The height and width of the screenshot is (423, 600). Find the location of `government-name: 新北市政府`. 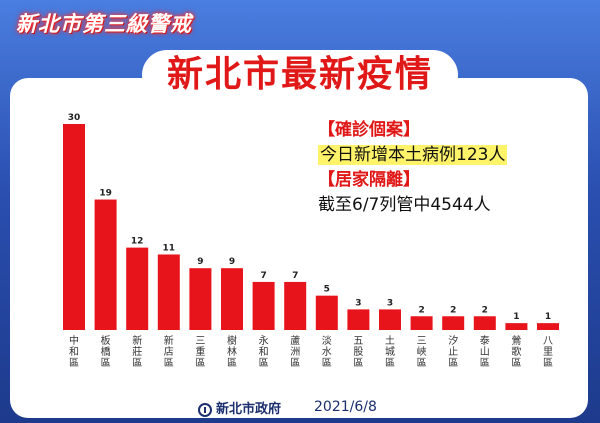

government-name: 新北市政府 is located at coordinates (249, 409).